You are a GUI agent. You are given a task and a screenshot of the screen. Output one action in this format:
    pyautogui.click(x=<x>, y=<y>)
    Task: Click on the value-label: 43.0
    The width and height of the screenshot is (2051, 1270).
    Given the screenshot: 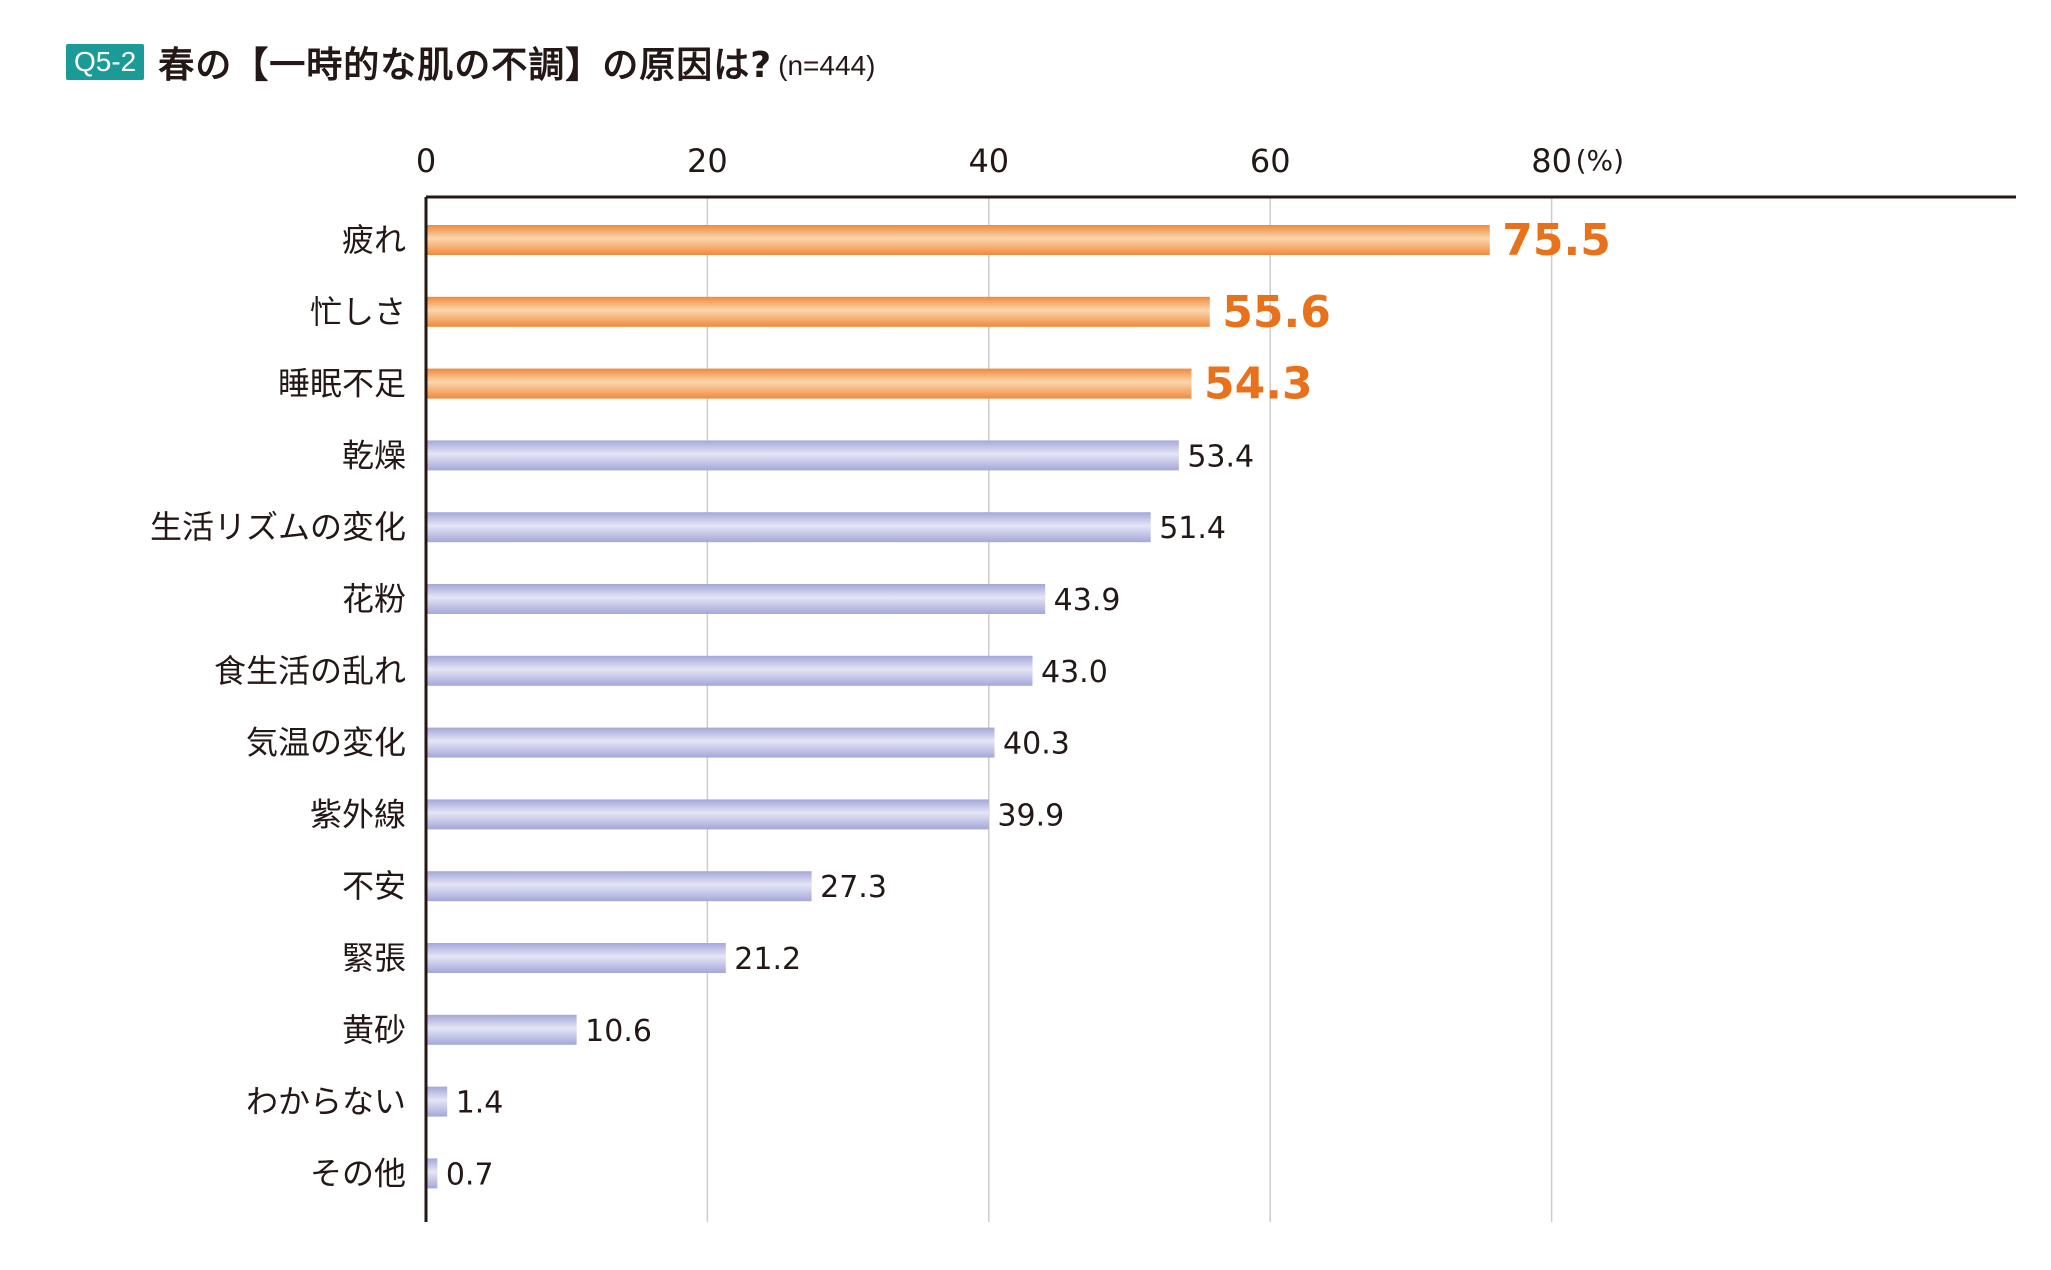 What is the action you would take?
    pyautogui.click(x=1074, y=672)
    